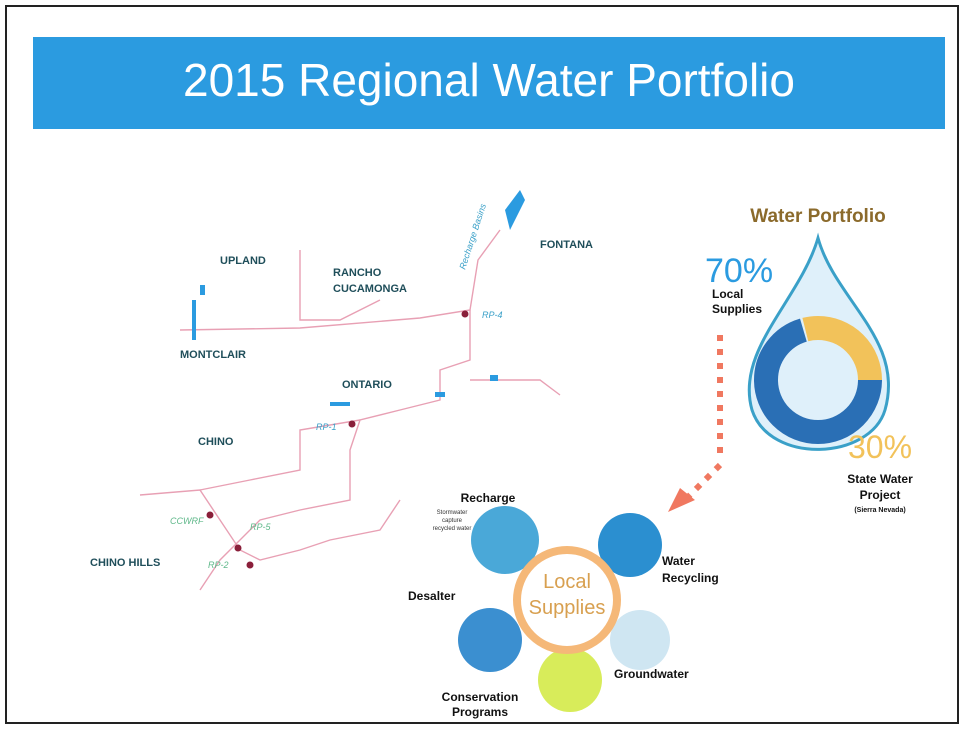 Image resolution: width=964 pixels, height=729 pixels. I want to click on recycling-petal, so click(630, 545).